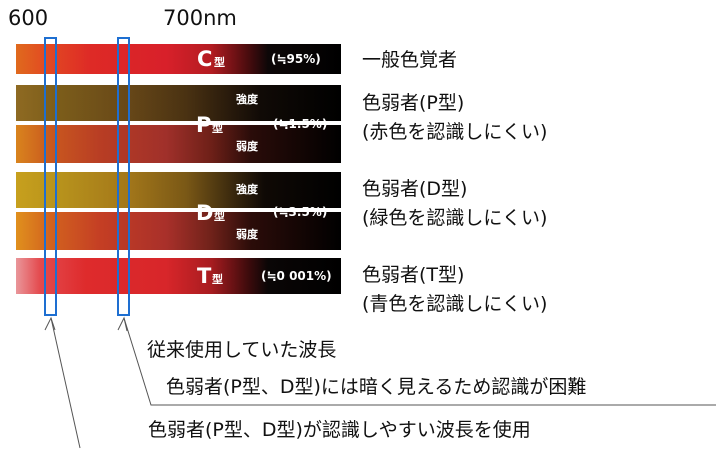  What do you see at coordinates (200, 18) in the screenshot?
I see `axis-label-700nm: 700nm` at bounding box center [200, 18].